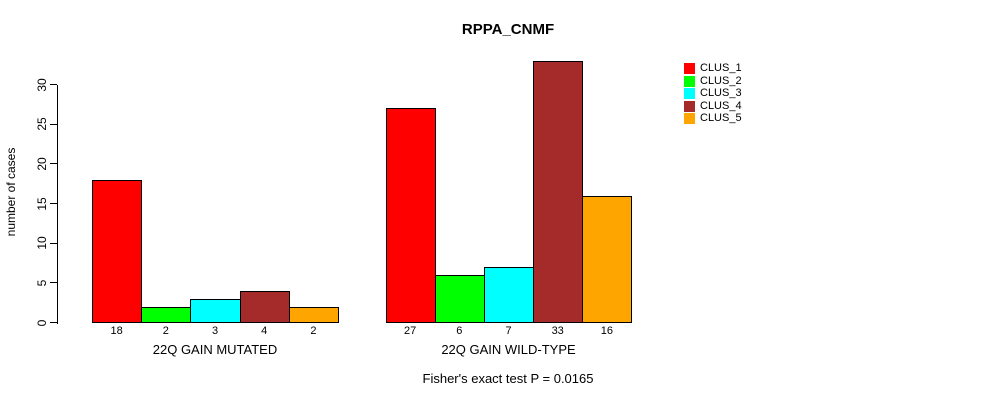 The width and height of the screenshot is (990, 400). Describe the element at coordinates (721, 68) in the screenshot. I see `legend-label: CLUS_1` at that location.